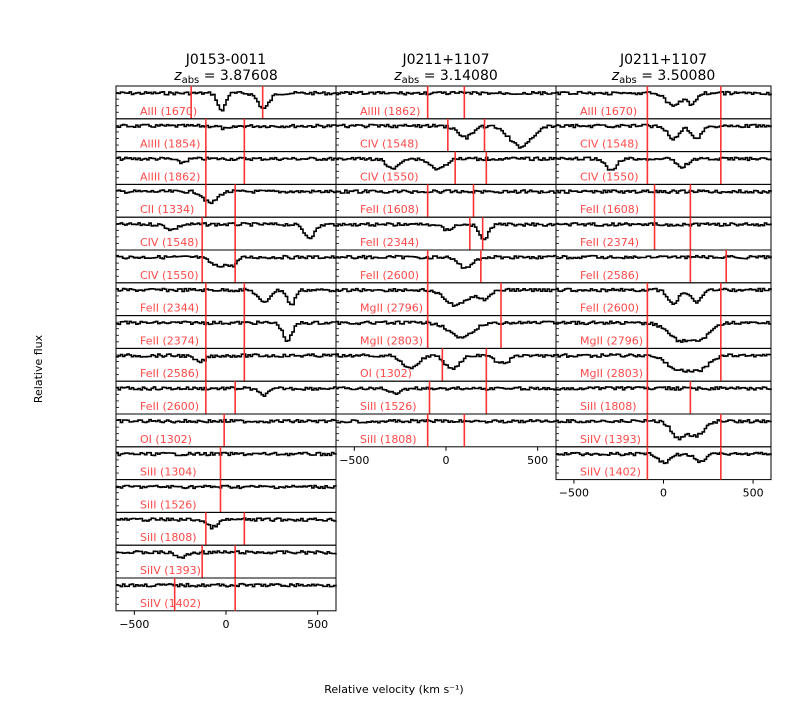 Image resolution: width=788 pixels, height=721 pixels. What do you see at coordinates (389, 176) in the screenshot?
I see `transition-label: CIV (1550)` at bounding box center [389, 176].